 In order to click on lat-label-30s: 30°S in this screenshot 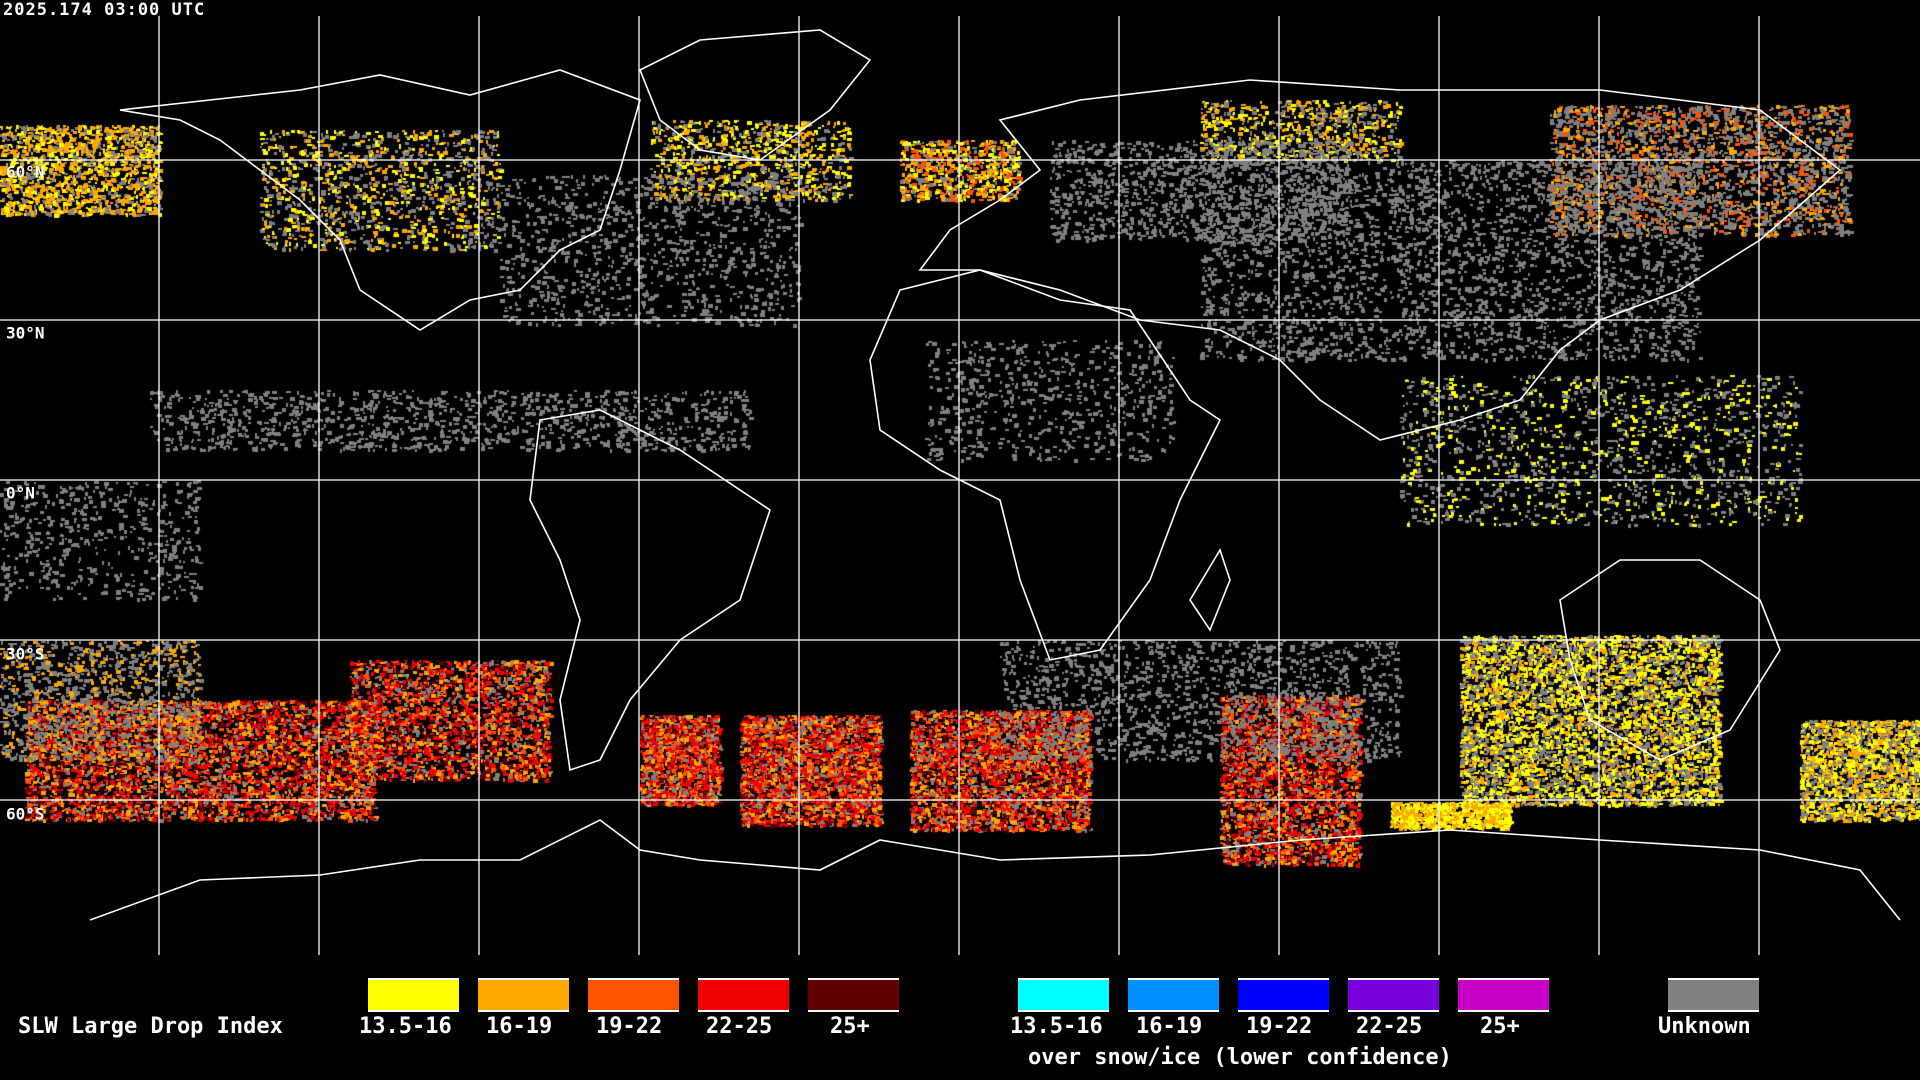, I will do `click(25, 654)`.